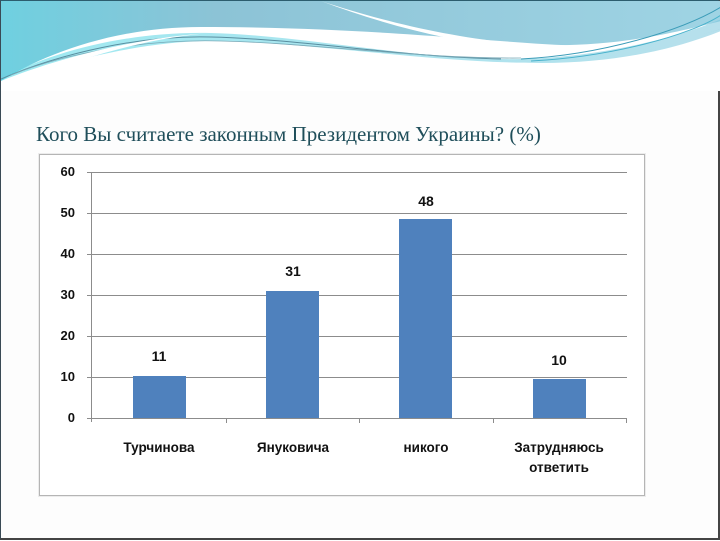 The image size is (720, 541). Describe the element at coordinates (357, 418) in the screenshot. I see `x-axis` at that location.